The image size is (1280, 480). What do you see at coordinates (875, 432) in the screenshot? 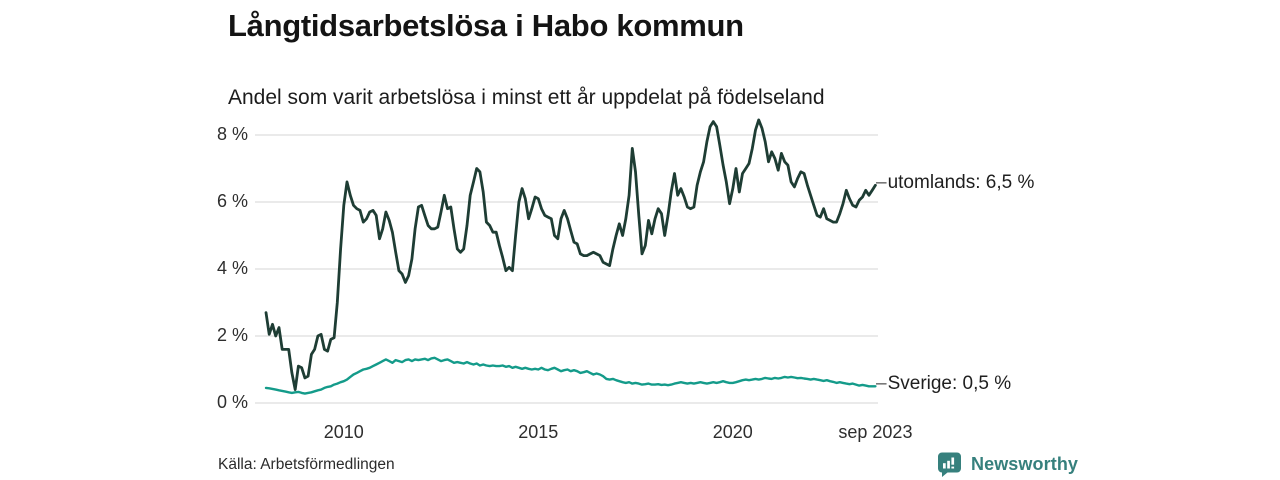
I see `x-axis-tick-label: sep 2023` at bounding box center [875, 432].